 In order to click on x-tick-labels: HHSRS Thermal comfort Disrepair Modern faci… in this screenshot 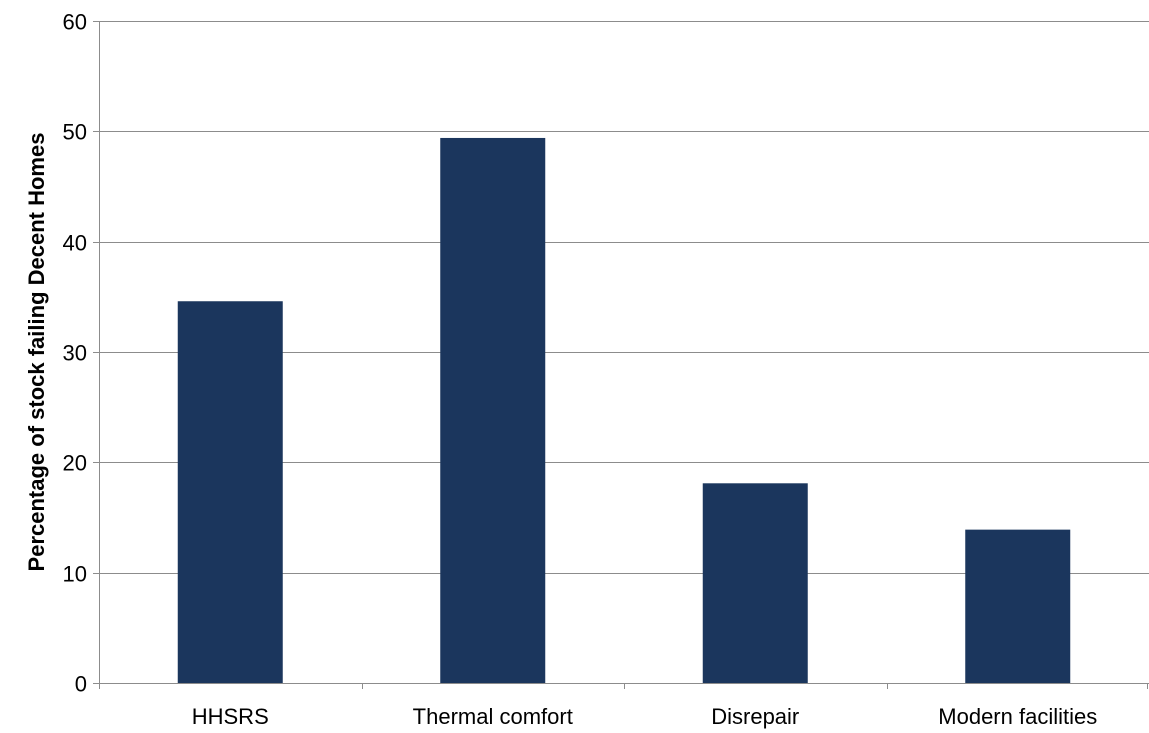, I will do `click(644, 716)`.